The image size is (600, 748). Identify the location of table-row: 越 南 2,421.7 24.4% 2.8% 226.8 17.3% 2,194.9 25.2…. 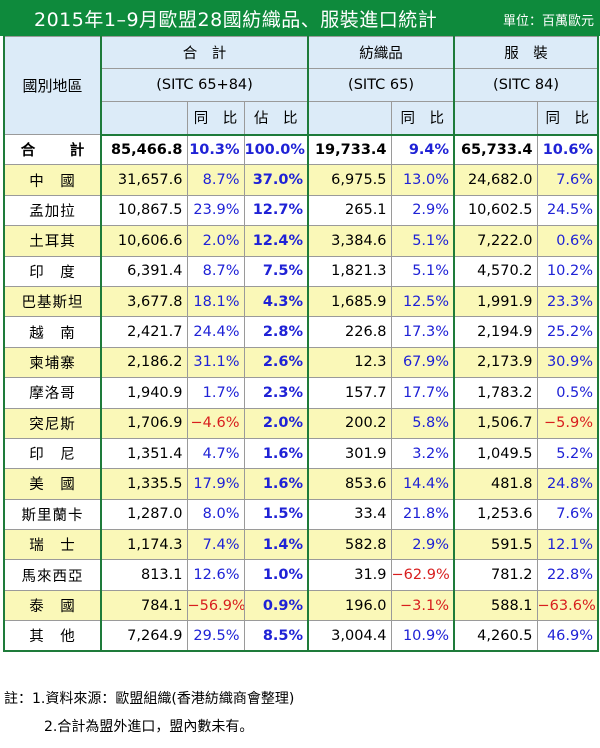
(301, 332).